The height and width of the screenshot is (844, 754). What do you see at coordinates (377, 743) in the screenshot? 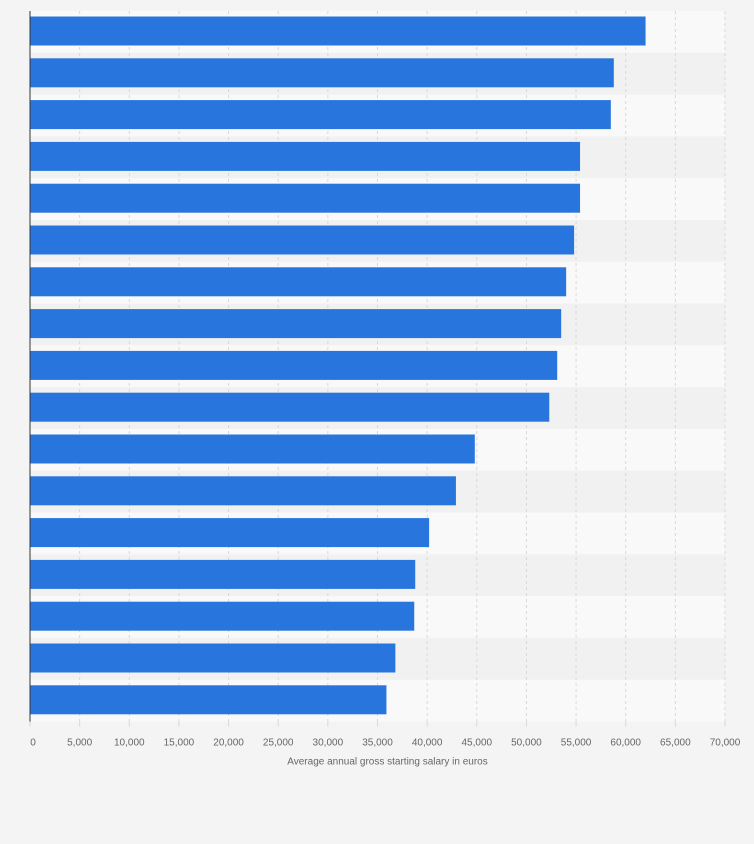
I see `tick-label: 35,000` at bounding box center [377, 743].